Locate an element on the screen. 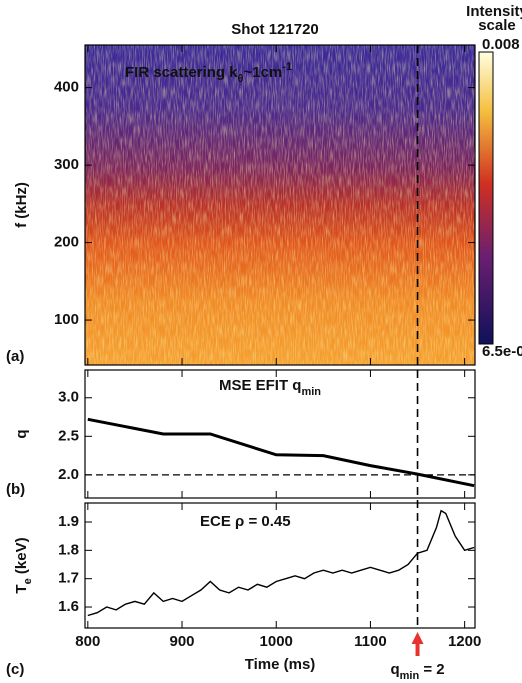  y-tick-label: 1.8 is located at coordinates (68, 549).